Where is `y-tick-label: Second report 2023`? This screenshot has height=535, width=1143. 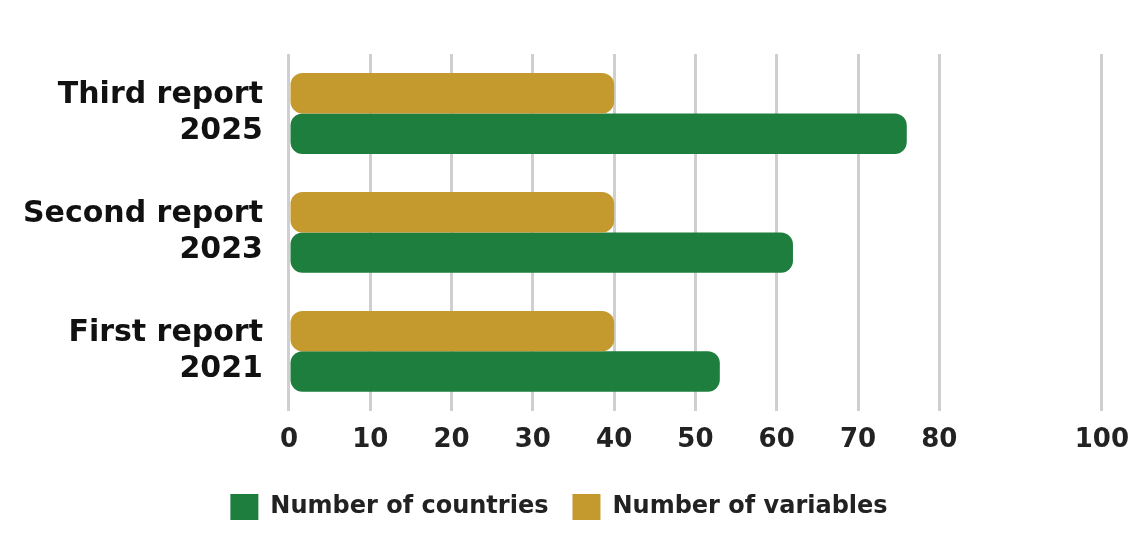
y-tick-label: Second report 2023 is located at coordinates (142, 230).